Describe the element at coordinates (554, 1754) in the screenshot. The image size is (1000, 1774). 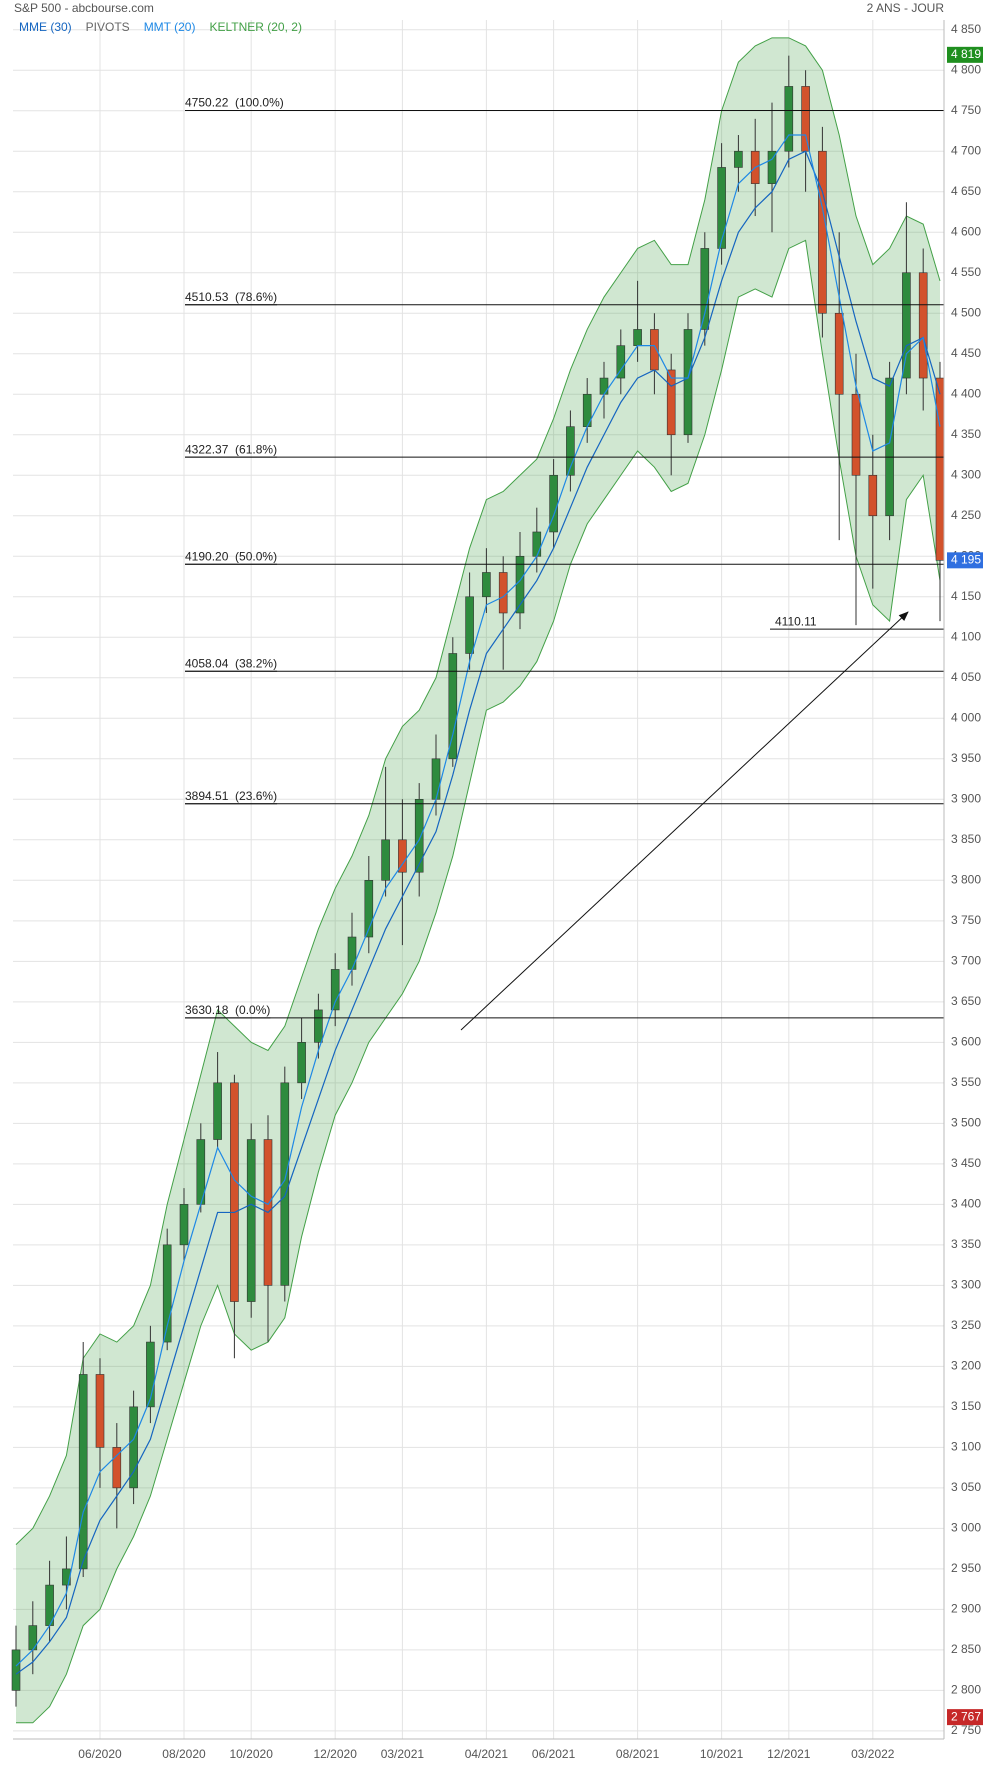
I see `x-tick-label: 06/2021` at that location.